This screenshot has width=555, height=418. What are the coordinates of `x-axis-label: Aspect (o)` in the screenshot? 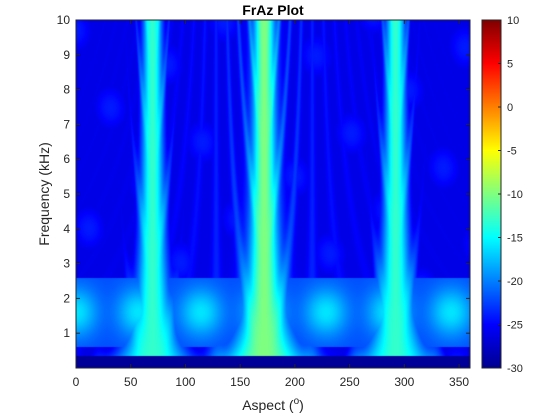 It's located at (273, 404).